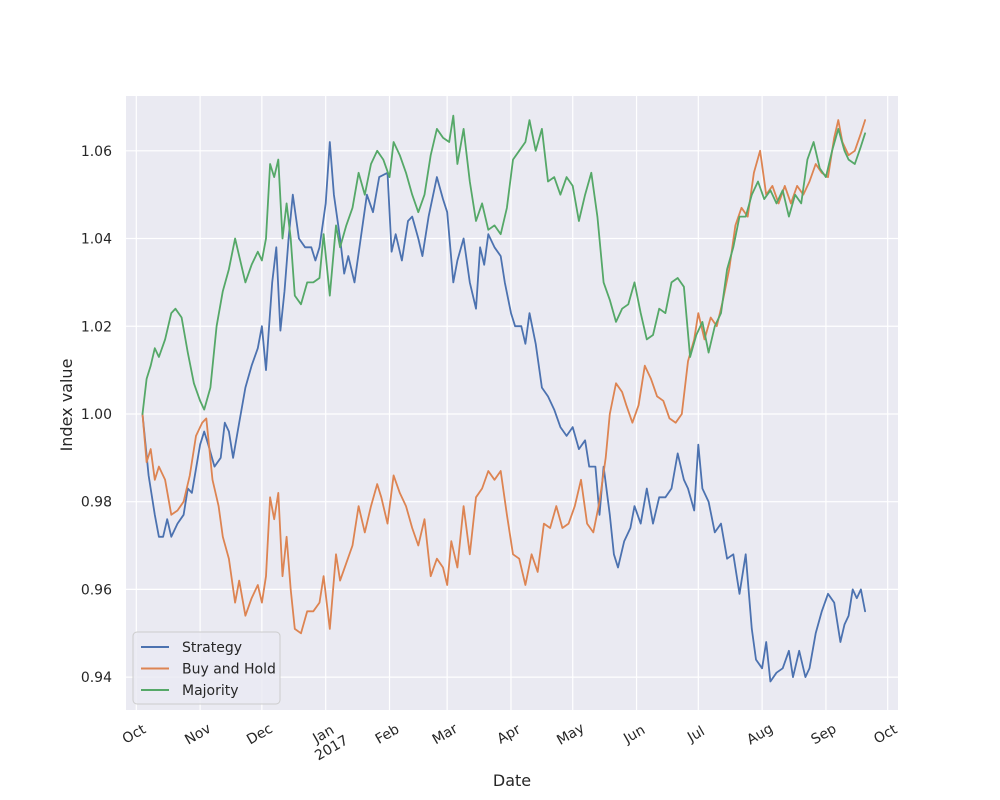 The width and height of the screenshot is (1000, 800). I want to click on x-tick: Jul, so click(696, 734).